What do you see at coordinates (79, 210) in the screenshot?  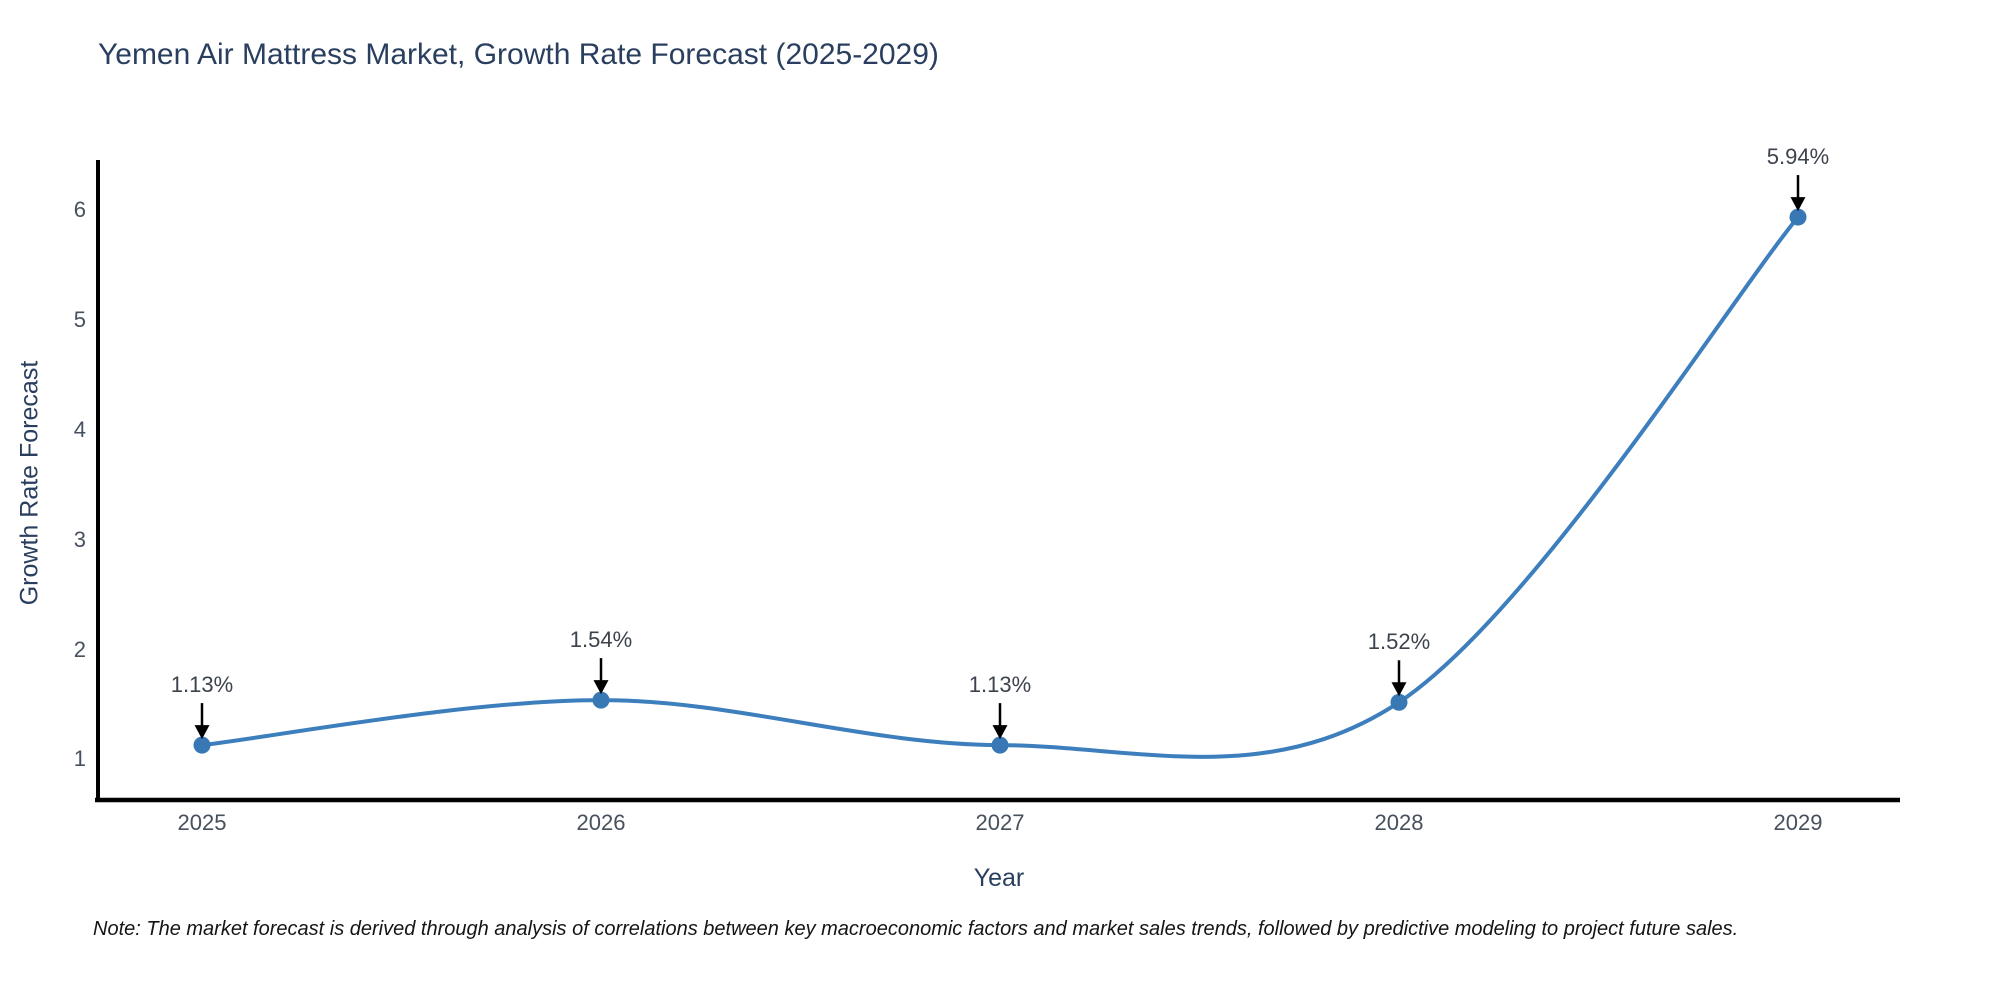 I see `y-tick-label: 6` at bounding box center [79, 210].